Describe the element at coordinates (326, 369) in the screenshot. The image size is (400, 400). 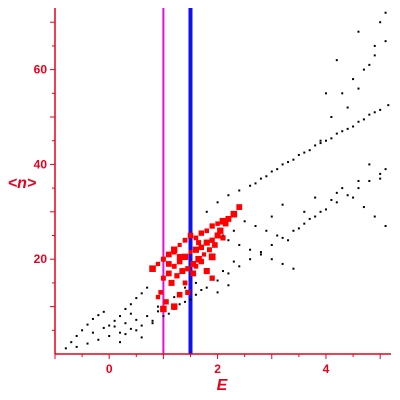
I see `x-tick-label: 4` at that location.